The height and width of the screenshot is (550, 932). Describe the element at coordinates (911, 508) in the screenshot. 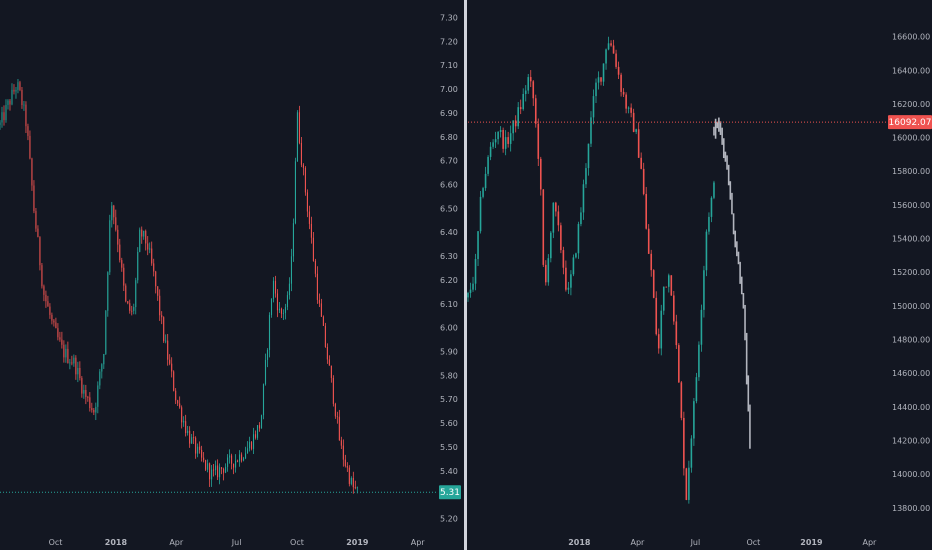

I see `right-y-tick-label: 13800.00` at that location.